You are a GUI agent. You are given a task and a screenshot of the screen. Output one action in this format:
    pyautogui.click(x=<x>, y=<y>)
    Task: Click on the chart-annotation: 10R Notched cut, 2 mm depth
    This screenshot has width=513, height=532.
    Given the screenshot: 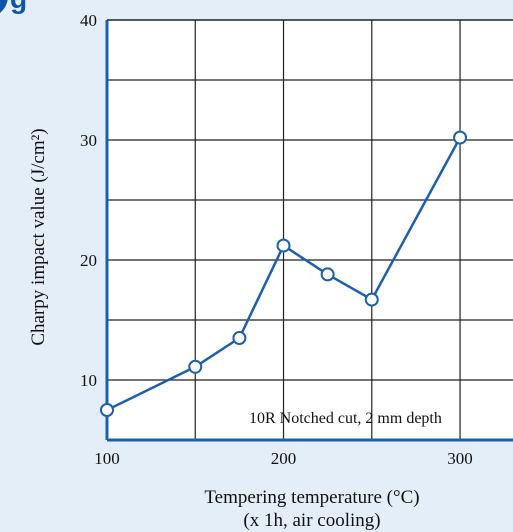 What is the action you would take?
    pyautogui.click(x=345, y=418)
    